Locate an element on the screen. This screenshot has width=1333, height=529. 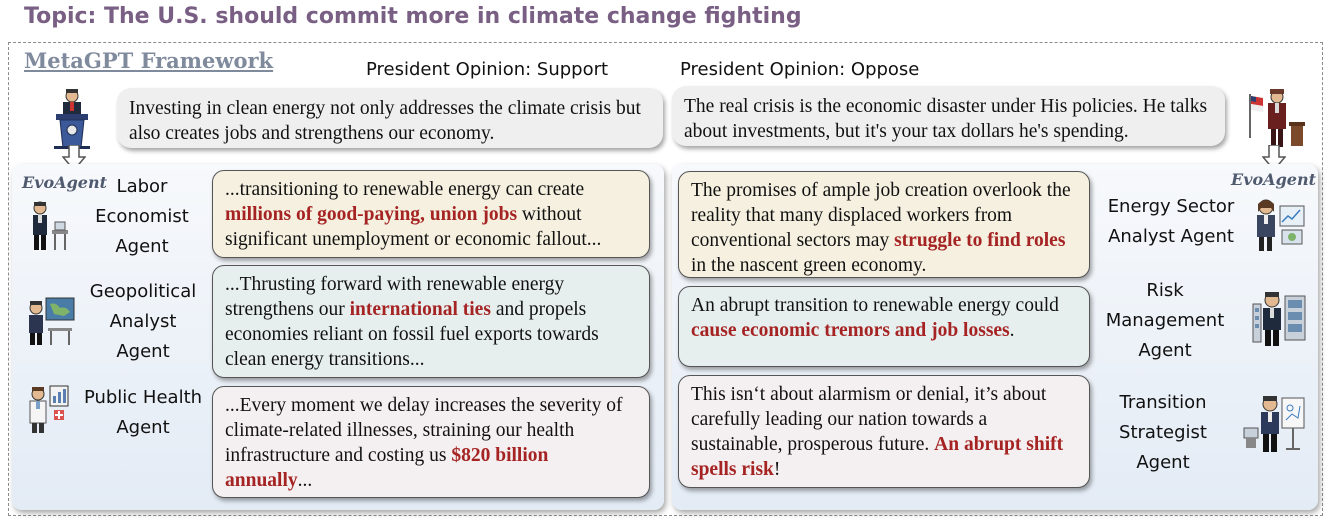
energy-analyst-label: Energy Sector Analyst Agent is located at coordinates (1171, 222).